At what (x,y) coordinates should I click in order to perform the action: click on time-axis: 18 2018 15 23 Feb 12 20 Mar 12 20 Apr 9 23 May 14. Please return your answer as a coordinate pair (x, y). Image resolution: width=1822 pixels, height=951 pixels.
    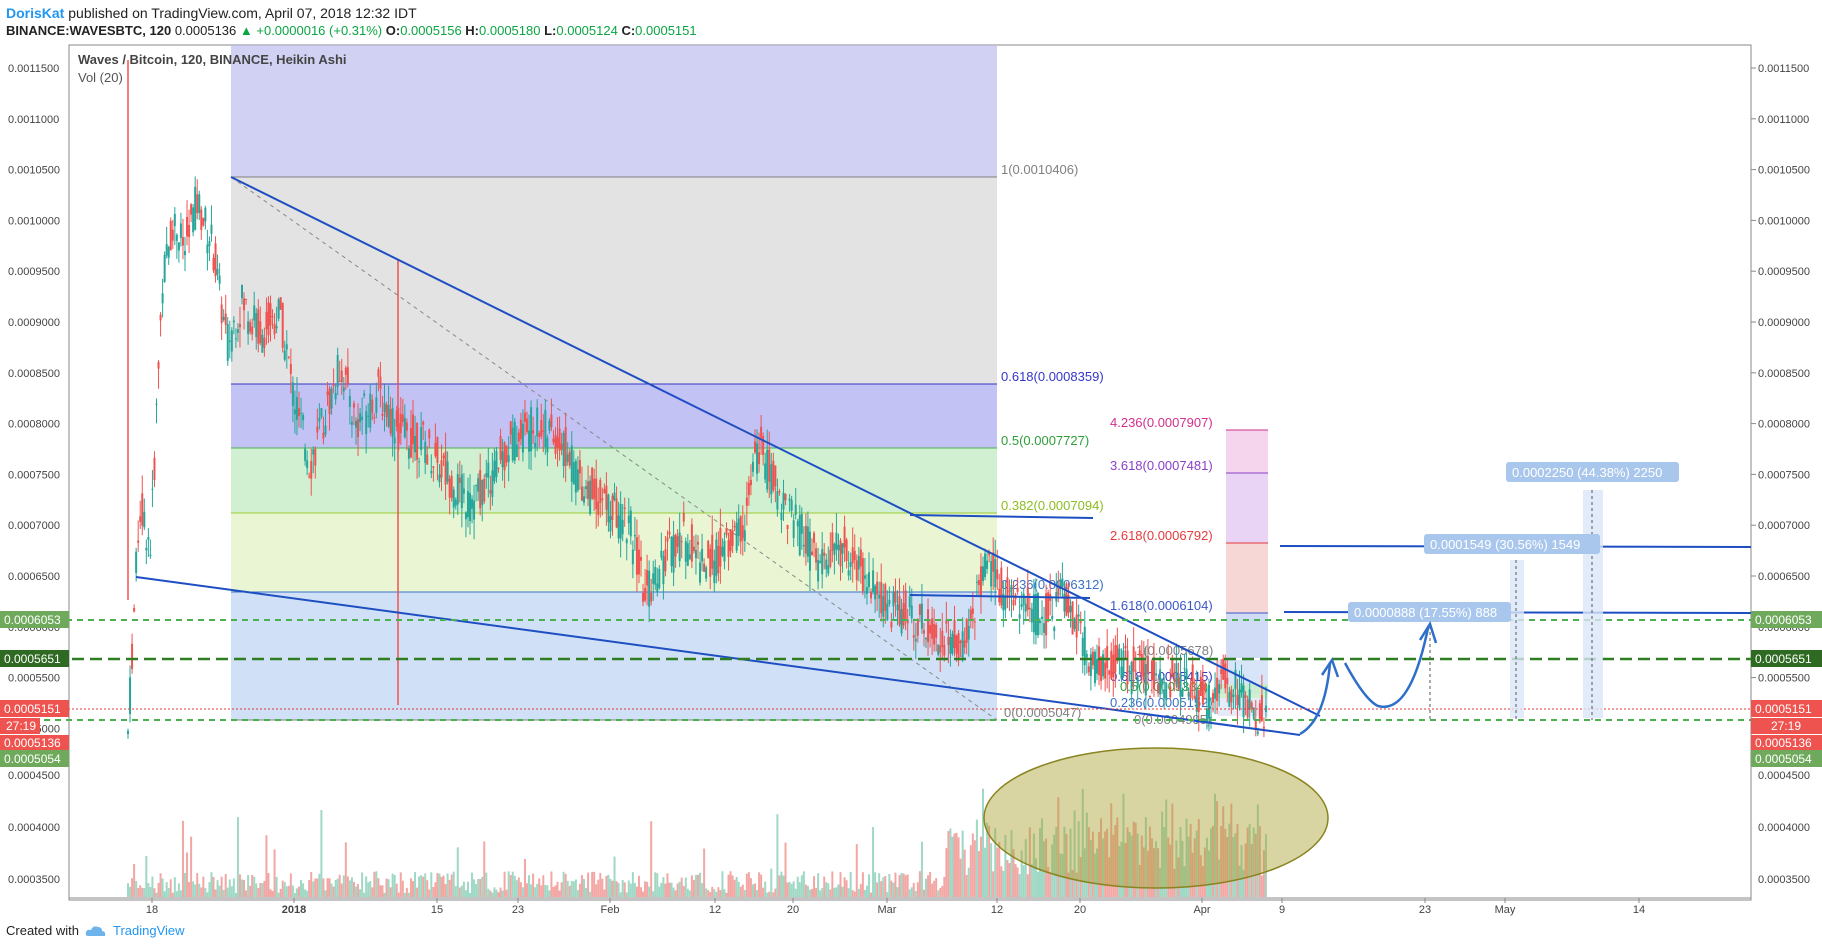
    Looking at the image, I should click on (895, 907).